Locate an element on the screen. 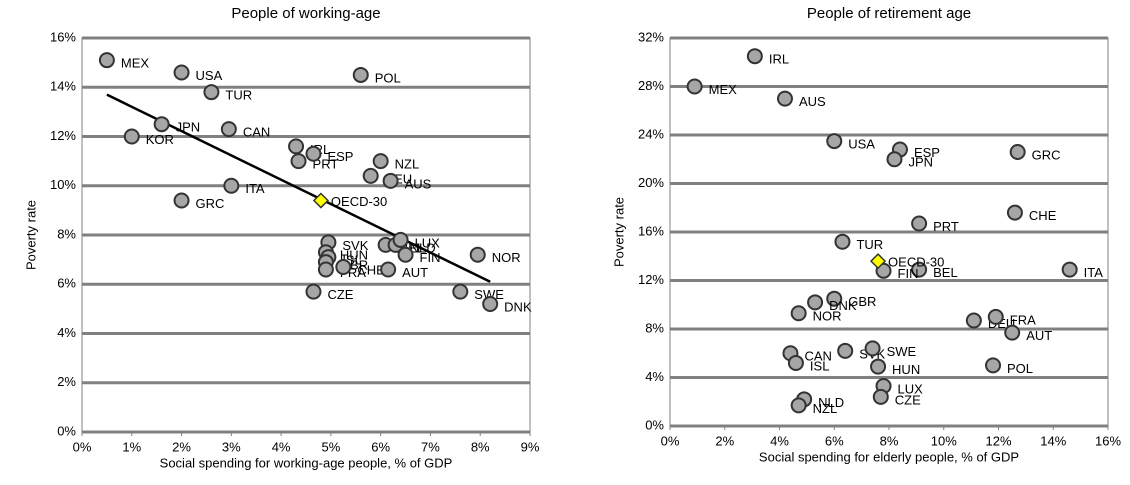 This screenshot has height=485, width=1130. y-tick-label: 32% is located at coordinates (651, 36).